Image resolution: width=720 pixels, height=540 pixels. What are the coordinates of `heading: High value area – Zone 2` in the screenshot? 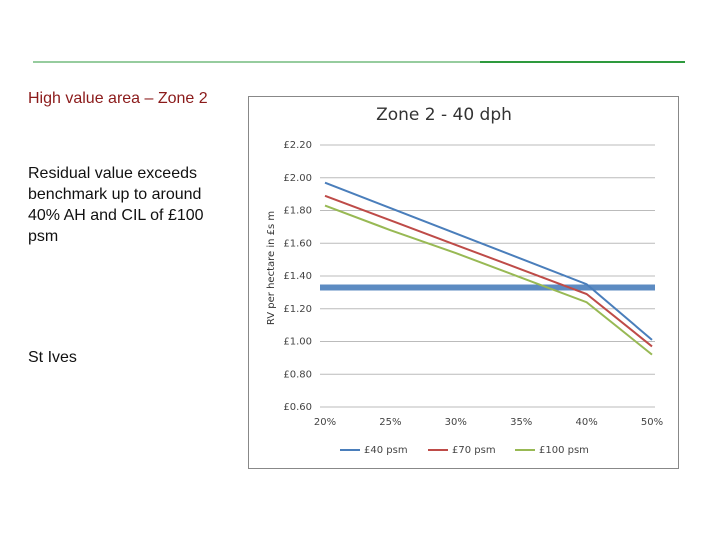 It's located at (118, 98).